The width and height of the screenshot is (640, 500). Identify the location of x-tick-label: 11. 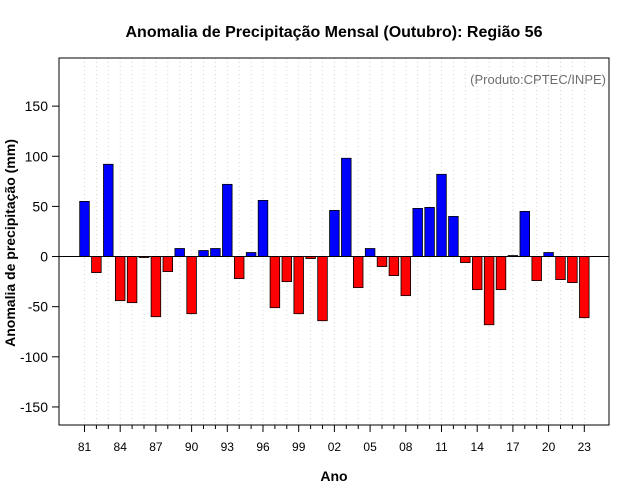
(441, 447).